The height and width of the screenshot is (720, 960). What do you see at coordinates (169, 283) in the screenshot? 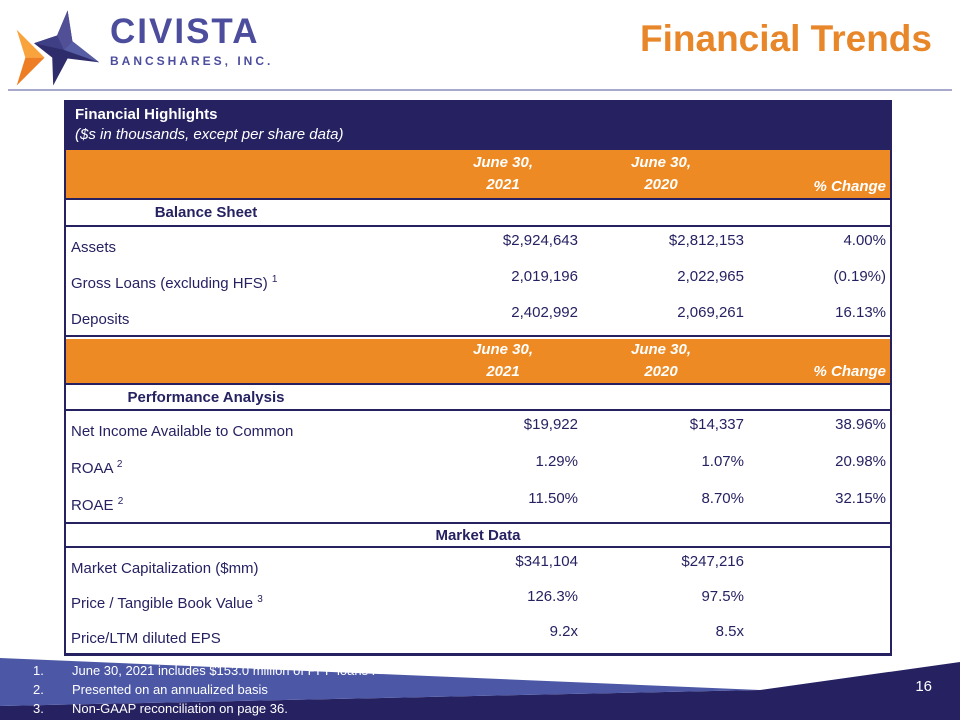
I see `row-label-text: Gross Loans (excluding HFS)` at bounding box center [169, 283].